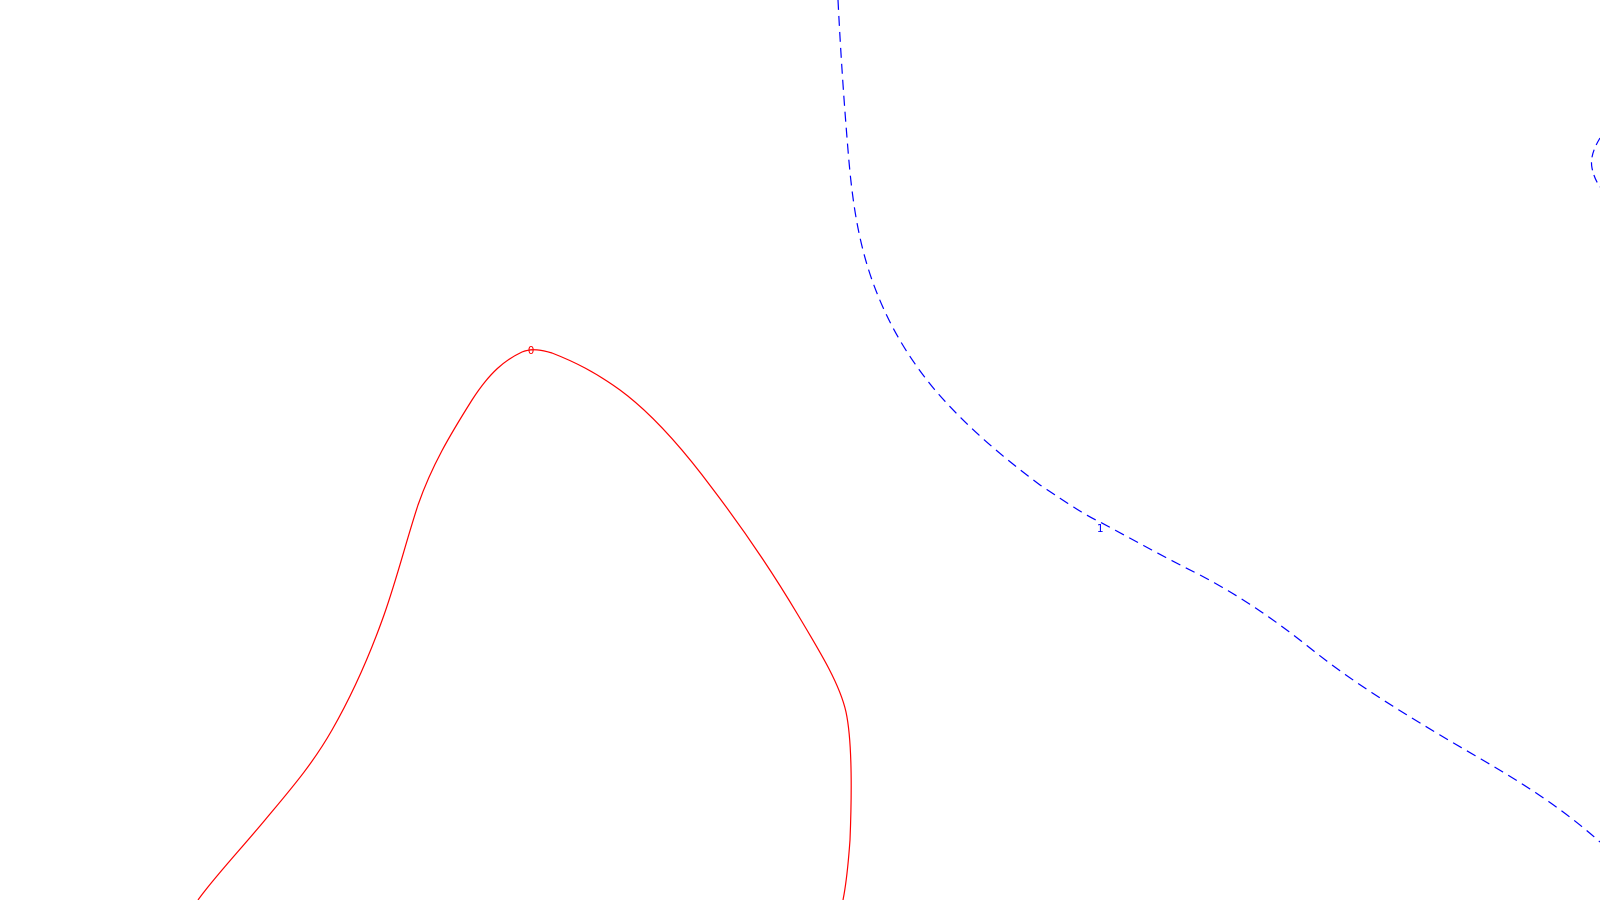  Describe the element at coordinates (531, 350) in the screenshot. I see `contour-label-0: 0` at that location.